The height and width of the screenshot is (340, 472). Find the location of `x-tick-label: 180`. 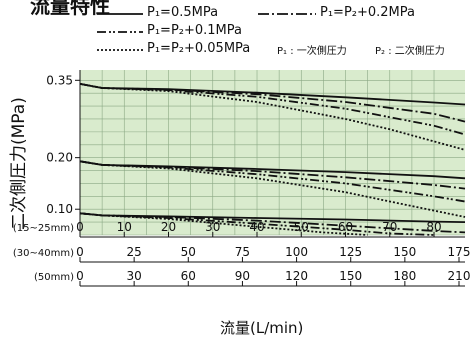

x-tick-label: 180 is located at coordinates (404, 276).